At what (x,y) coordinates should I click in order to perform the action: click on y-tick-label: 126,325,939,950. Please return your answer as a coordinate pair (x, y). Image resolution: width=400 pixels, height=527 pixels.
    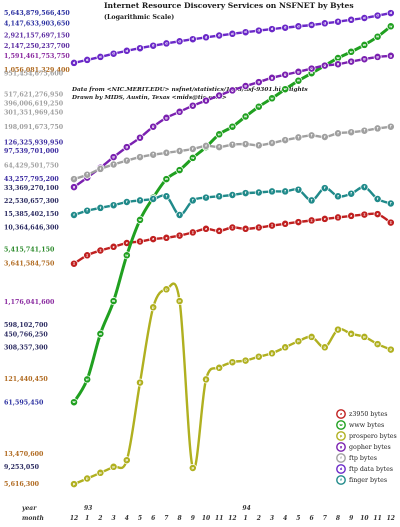
    Looking at the image, I should click on (34, 142).